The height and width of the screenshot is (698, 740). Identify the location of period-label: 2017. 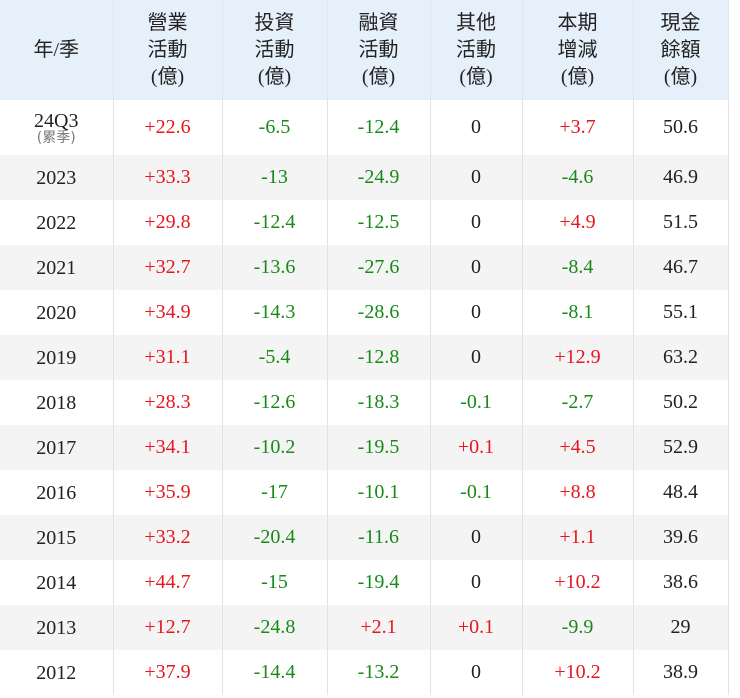
(56, 447).